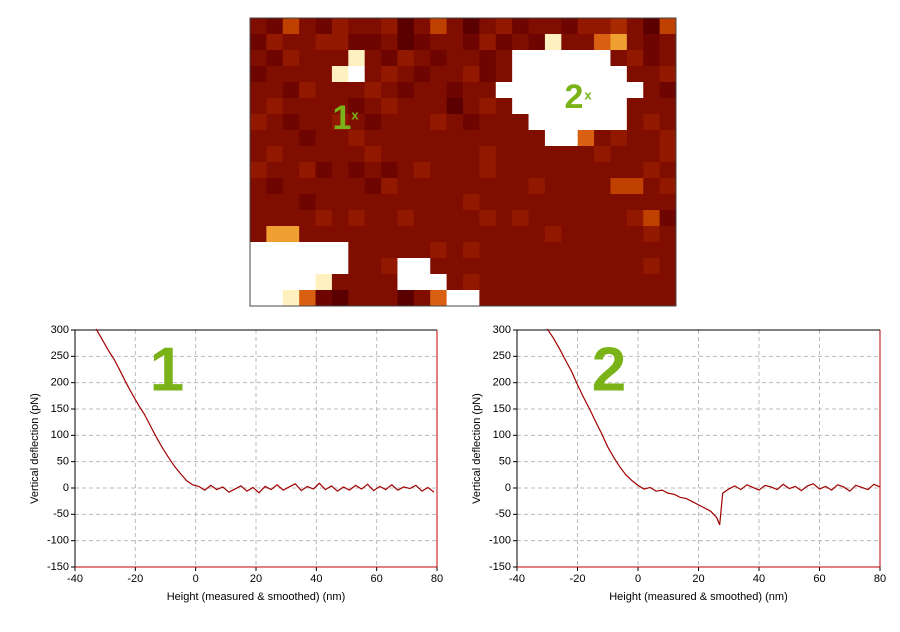 The image size is (900, 632). I want to click on map-annotation: x, so click(355, 114).